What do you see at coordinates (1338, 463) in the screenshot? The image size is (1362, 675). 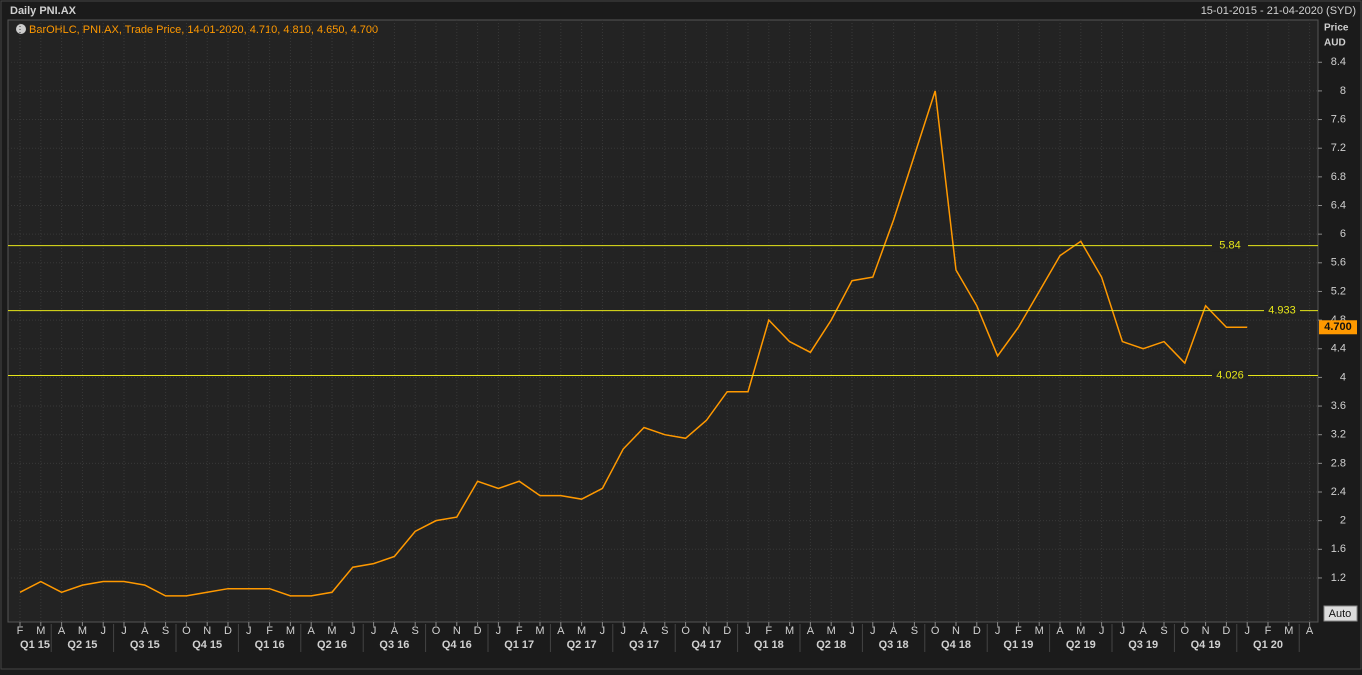 I see `y-tick-label: 2.8` at bounding box center [1338, 463].